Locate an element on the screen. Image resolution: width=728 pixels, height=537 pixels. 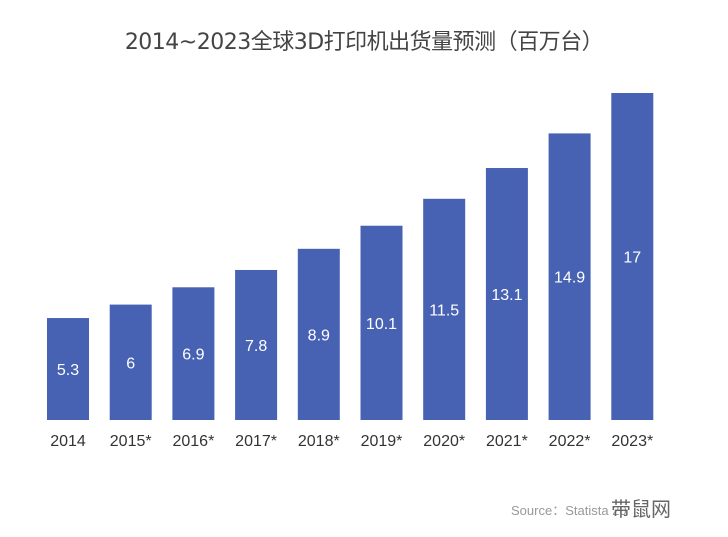
bar-2016* is located at coordinates (193, 353).